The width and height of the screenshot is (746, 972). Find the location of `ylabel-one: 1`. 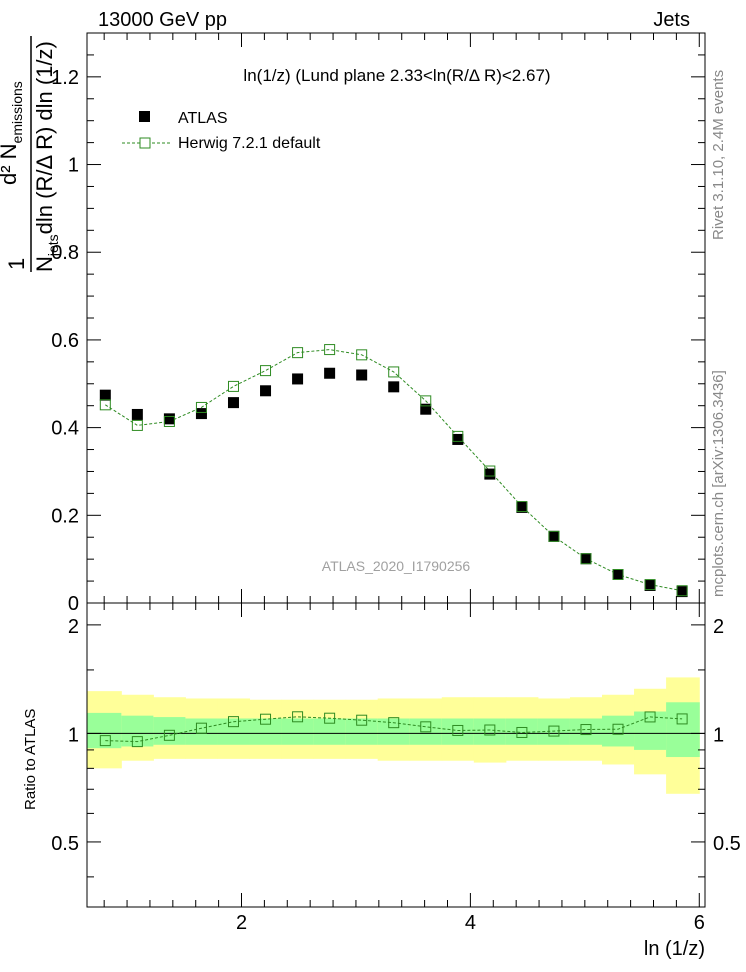

ylabel-one: 1 is located at coordinates (16, 264).